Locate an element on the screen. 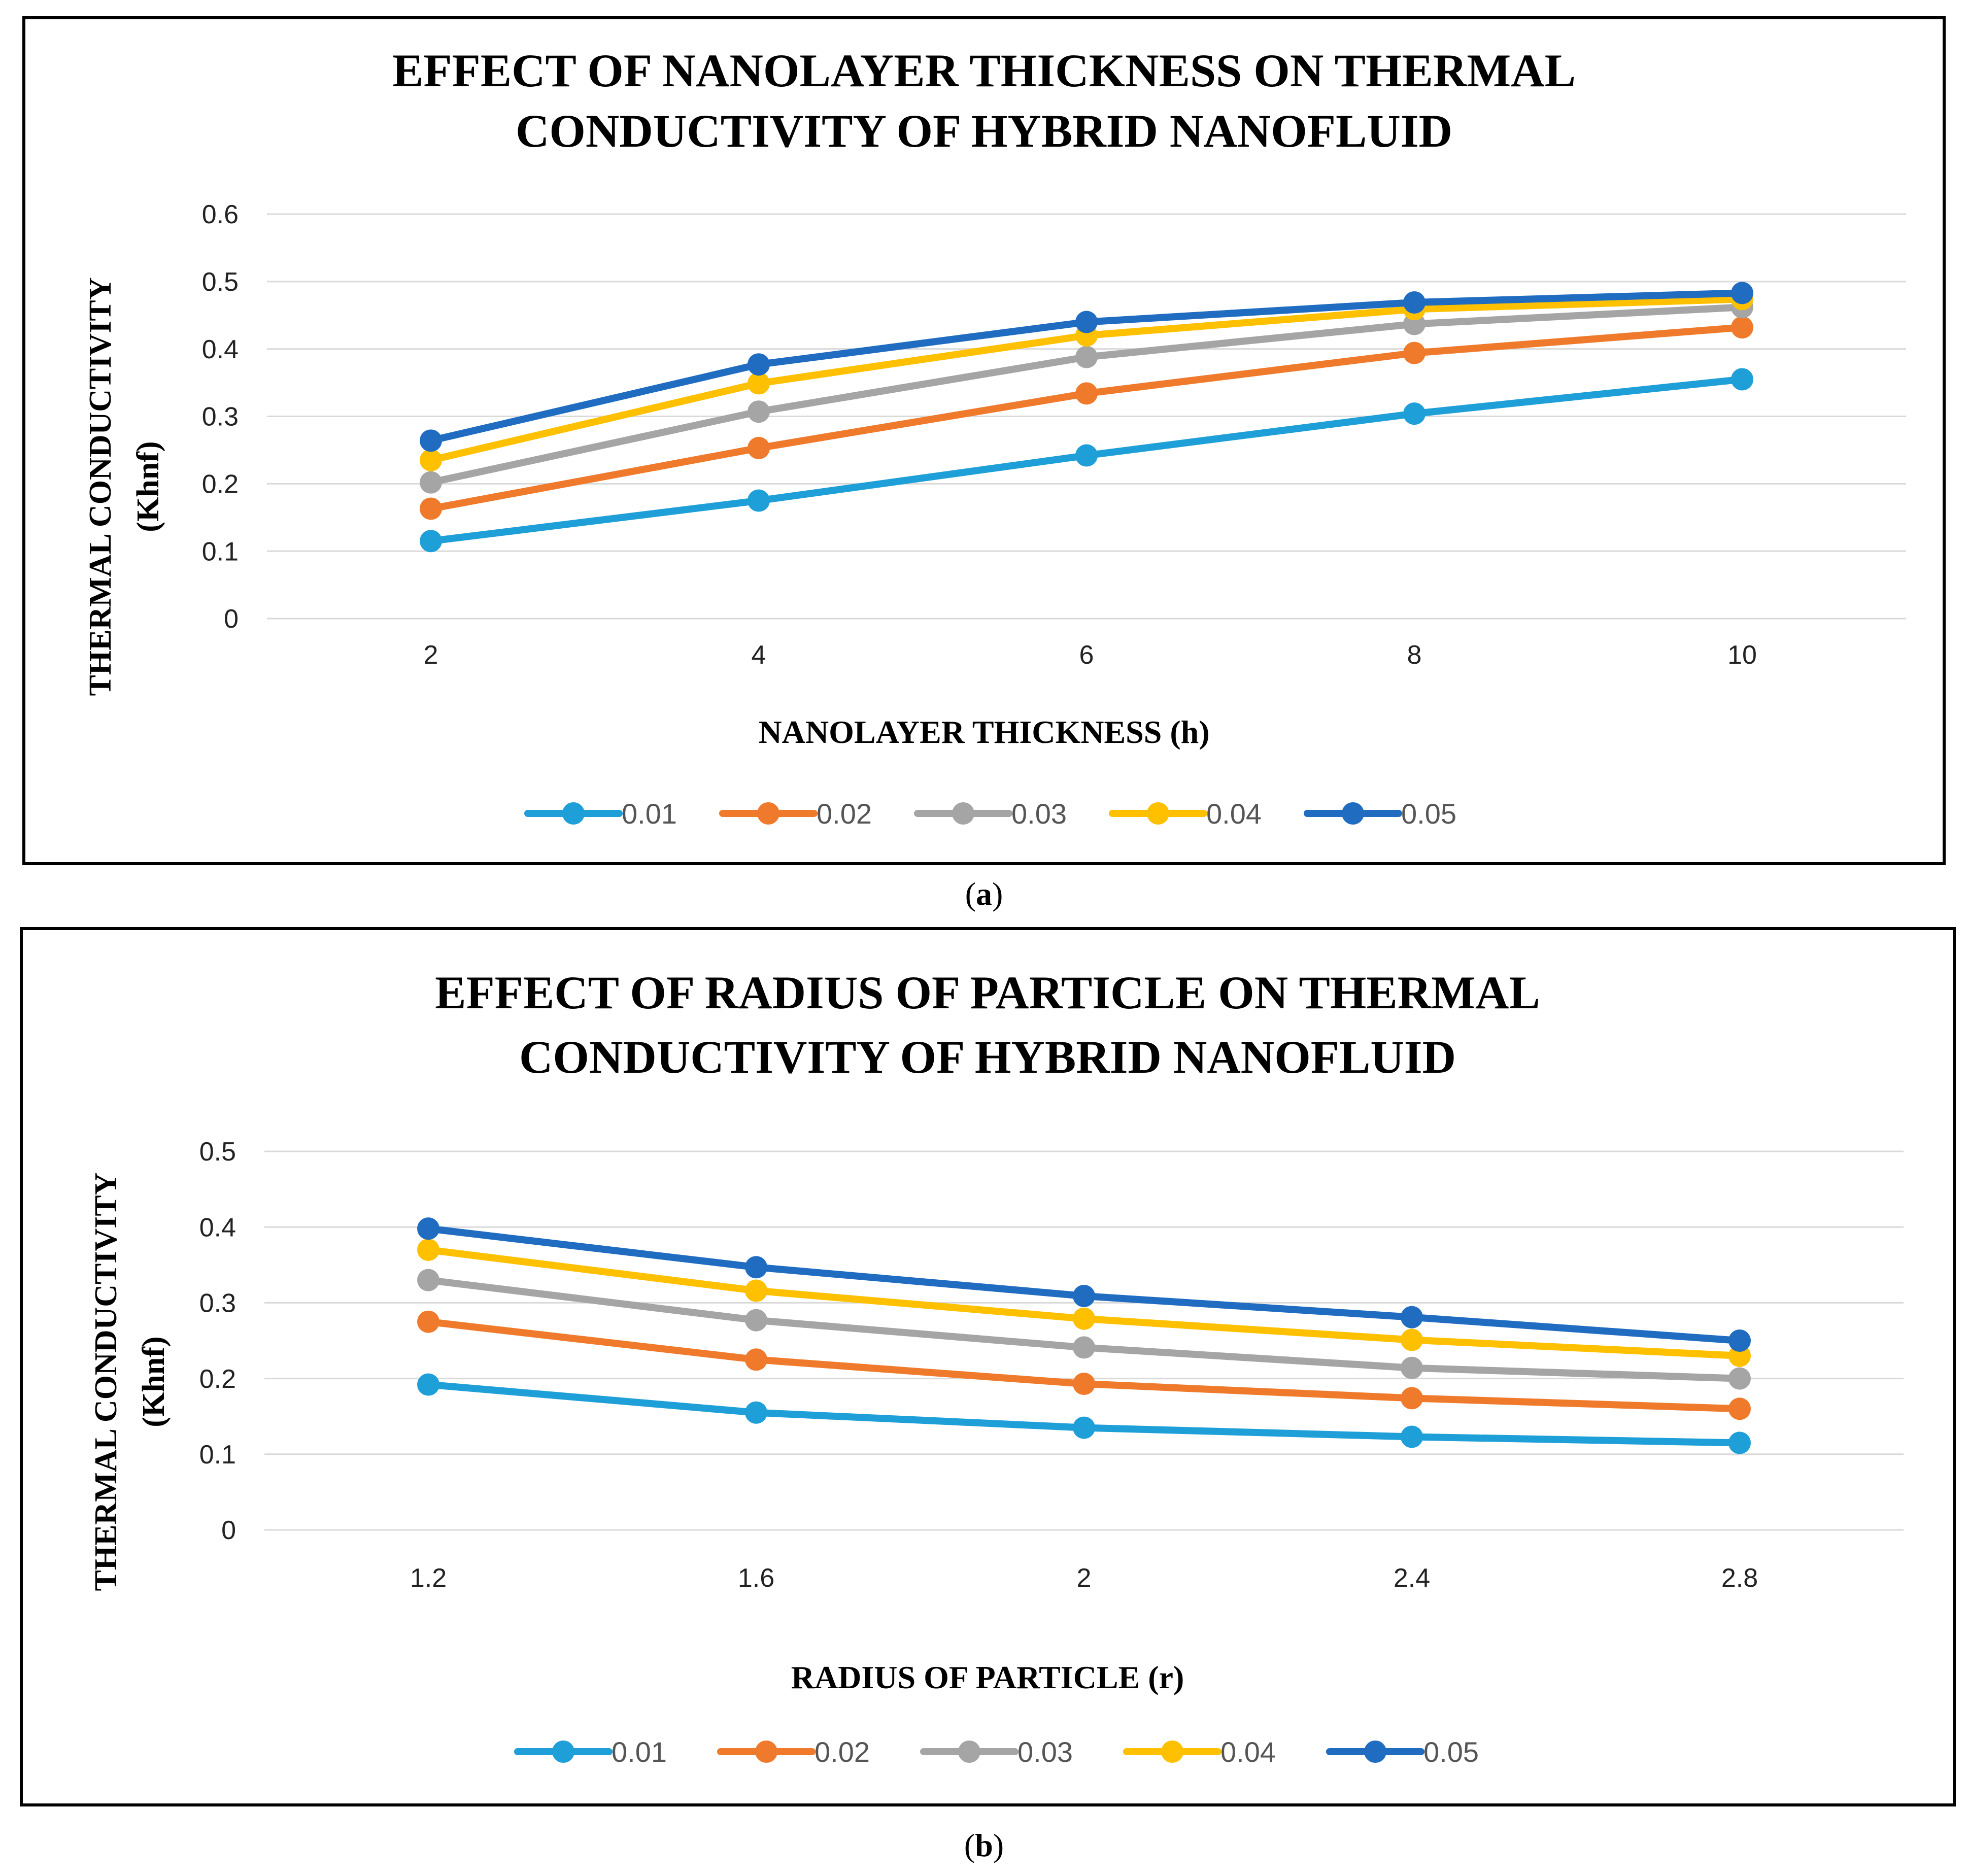 The image size is (1968, 1876). chart-a-y-axis-label: THERMAL CONDUCTIVITY is located at coordinates (100, 486).